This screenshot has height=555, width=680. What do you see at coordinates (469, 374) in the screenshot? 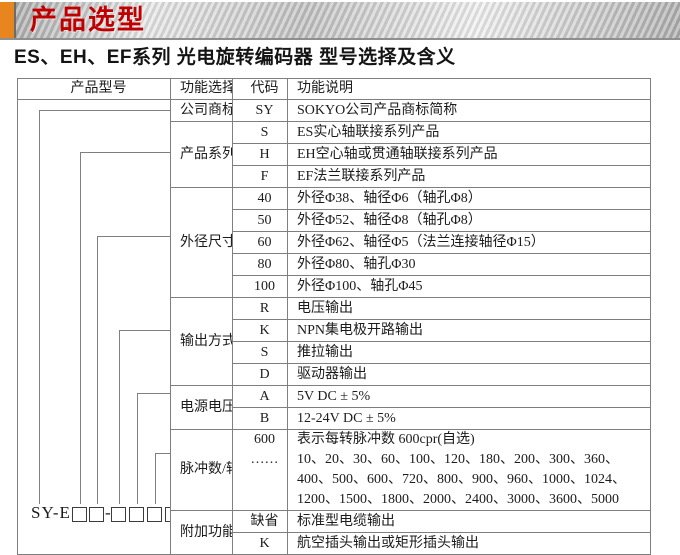
I see `cell-desc: 驱动器输出` at bounding box center [469, 374].